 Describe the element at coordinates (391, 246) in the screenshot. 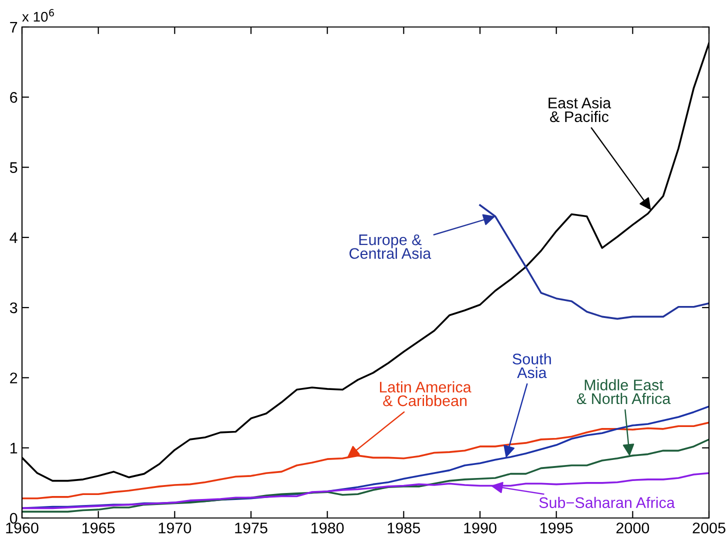

I see `text: Europe & Central Asia` at that location.